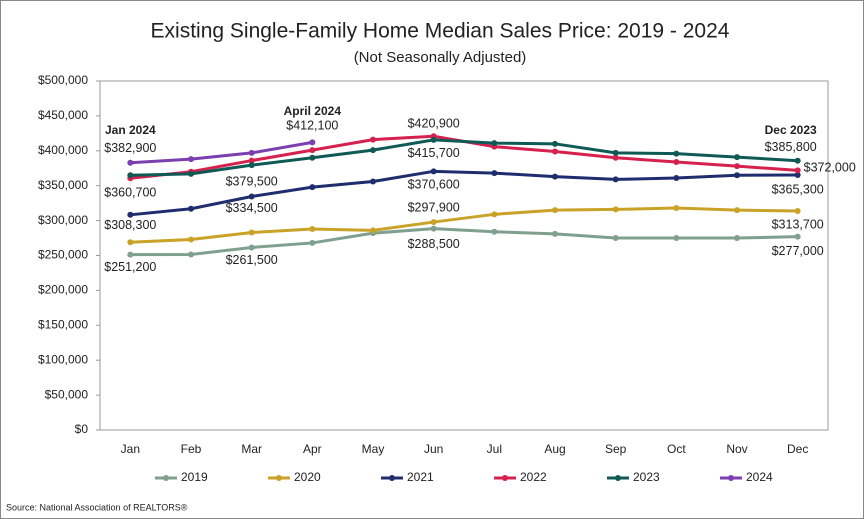 The image size is (864, 519). What do you see at coordinates (798, 251) in the screenshot?
I see `data-label: $277,000` at bounding box center [798, 251].